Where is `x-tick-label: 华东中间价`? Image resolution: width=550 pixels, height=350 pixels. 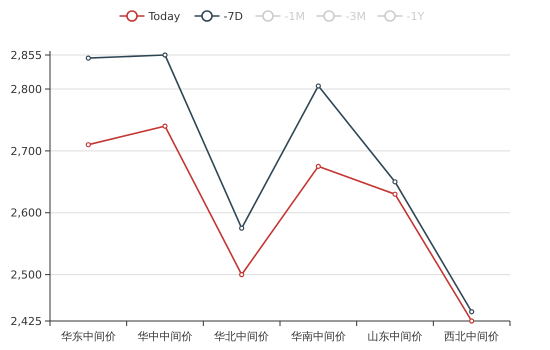 x-tick-label: 华东中间价 is located at coordinates (88, 336).